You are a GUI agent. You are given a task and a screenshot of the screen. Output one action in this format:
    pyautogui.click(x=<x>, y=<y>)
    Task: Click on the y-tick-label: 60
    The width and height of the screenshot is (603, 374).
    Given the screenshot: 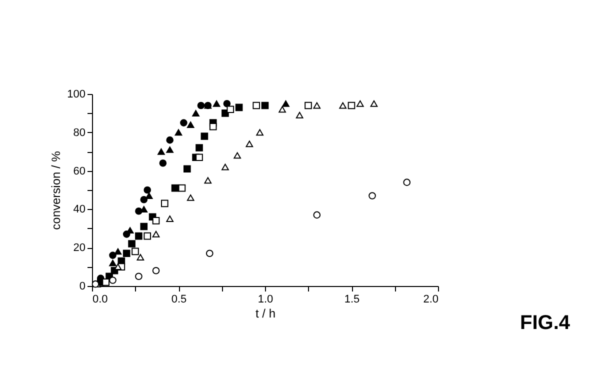 What is the action you would take?
    pyautogui.click(x=79, y=171)
    